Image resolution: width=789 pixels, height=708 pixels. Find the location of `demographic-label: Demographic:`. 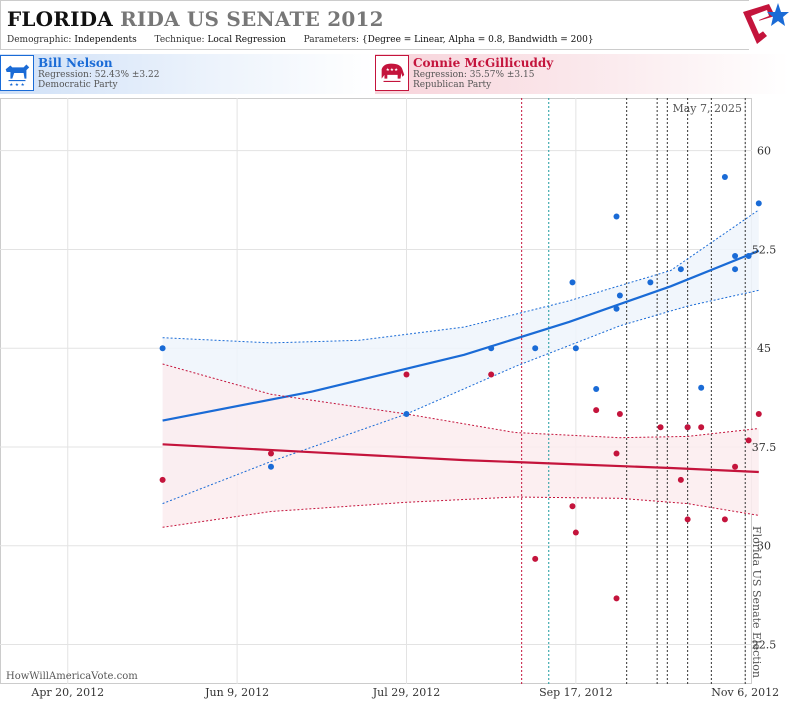

demographic-label: Demographic: is located at coordinates (39, 40).